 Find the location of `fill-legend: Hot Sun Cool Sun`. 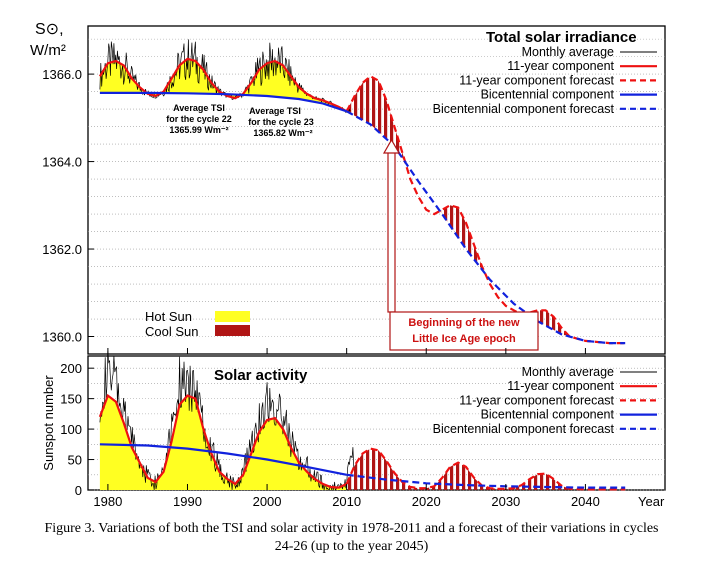

fill-legend: Hot Sun Cool Sun is located at coordinates (197, 324).